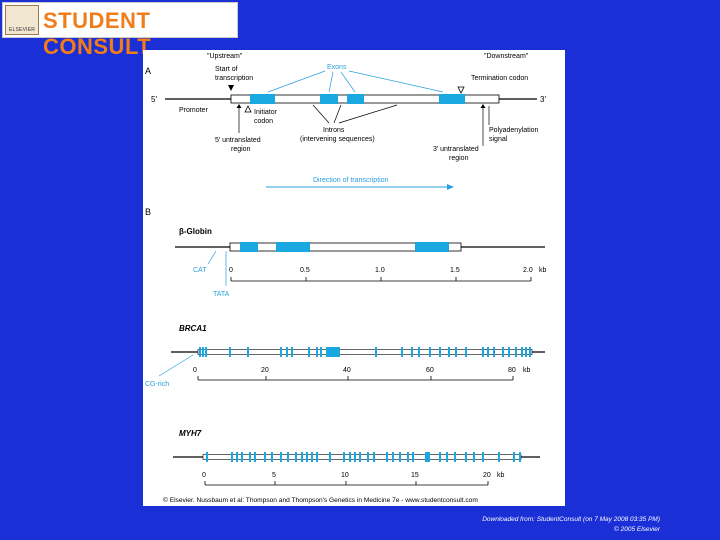 Image resolution: width=720 pixels, height=540 pixels. What do you see at coordinates (195, 231) in the screenshot?
I see `beta-globin-title: β-Globin` at bounding box center [195, 231].